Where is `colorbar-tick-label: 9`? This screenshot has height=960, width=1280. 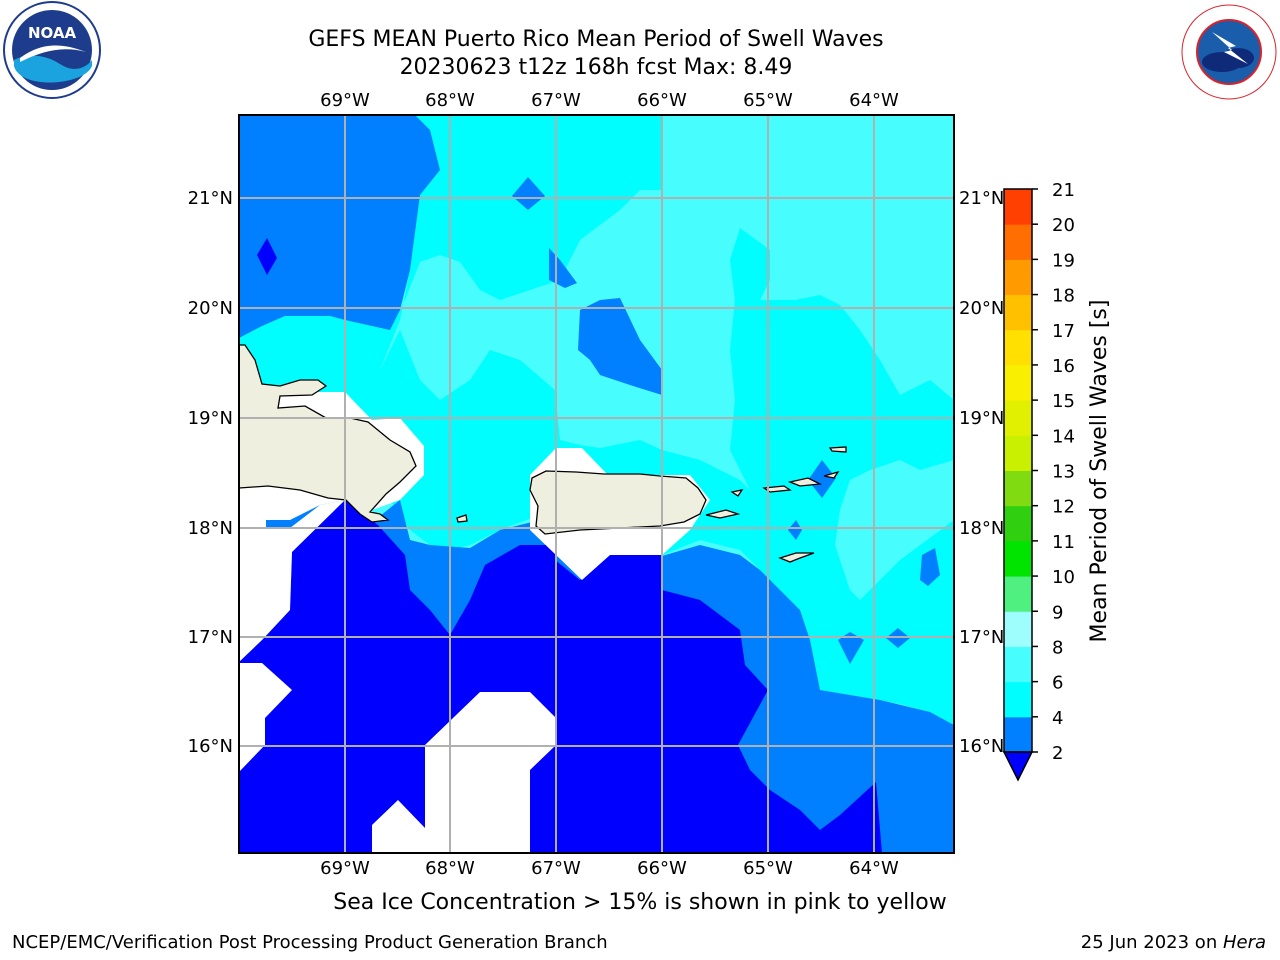
colorbar-tick-label: 9 is located at coordinates (1057, 612).